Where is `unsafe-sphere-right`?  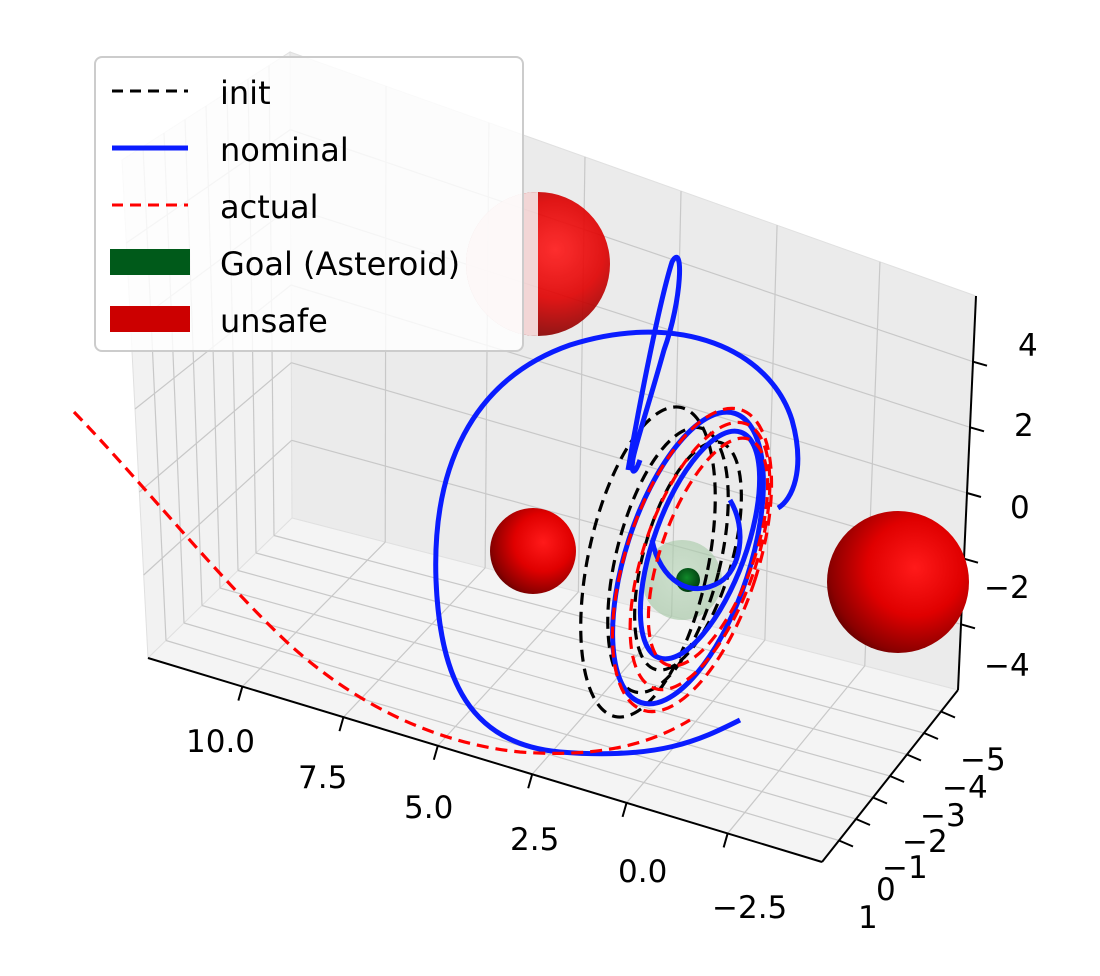
unsafe-sphere-right is located at coordinates (898, 582).